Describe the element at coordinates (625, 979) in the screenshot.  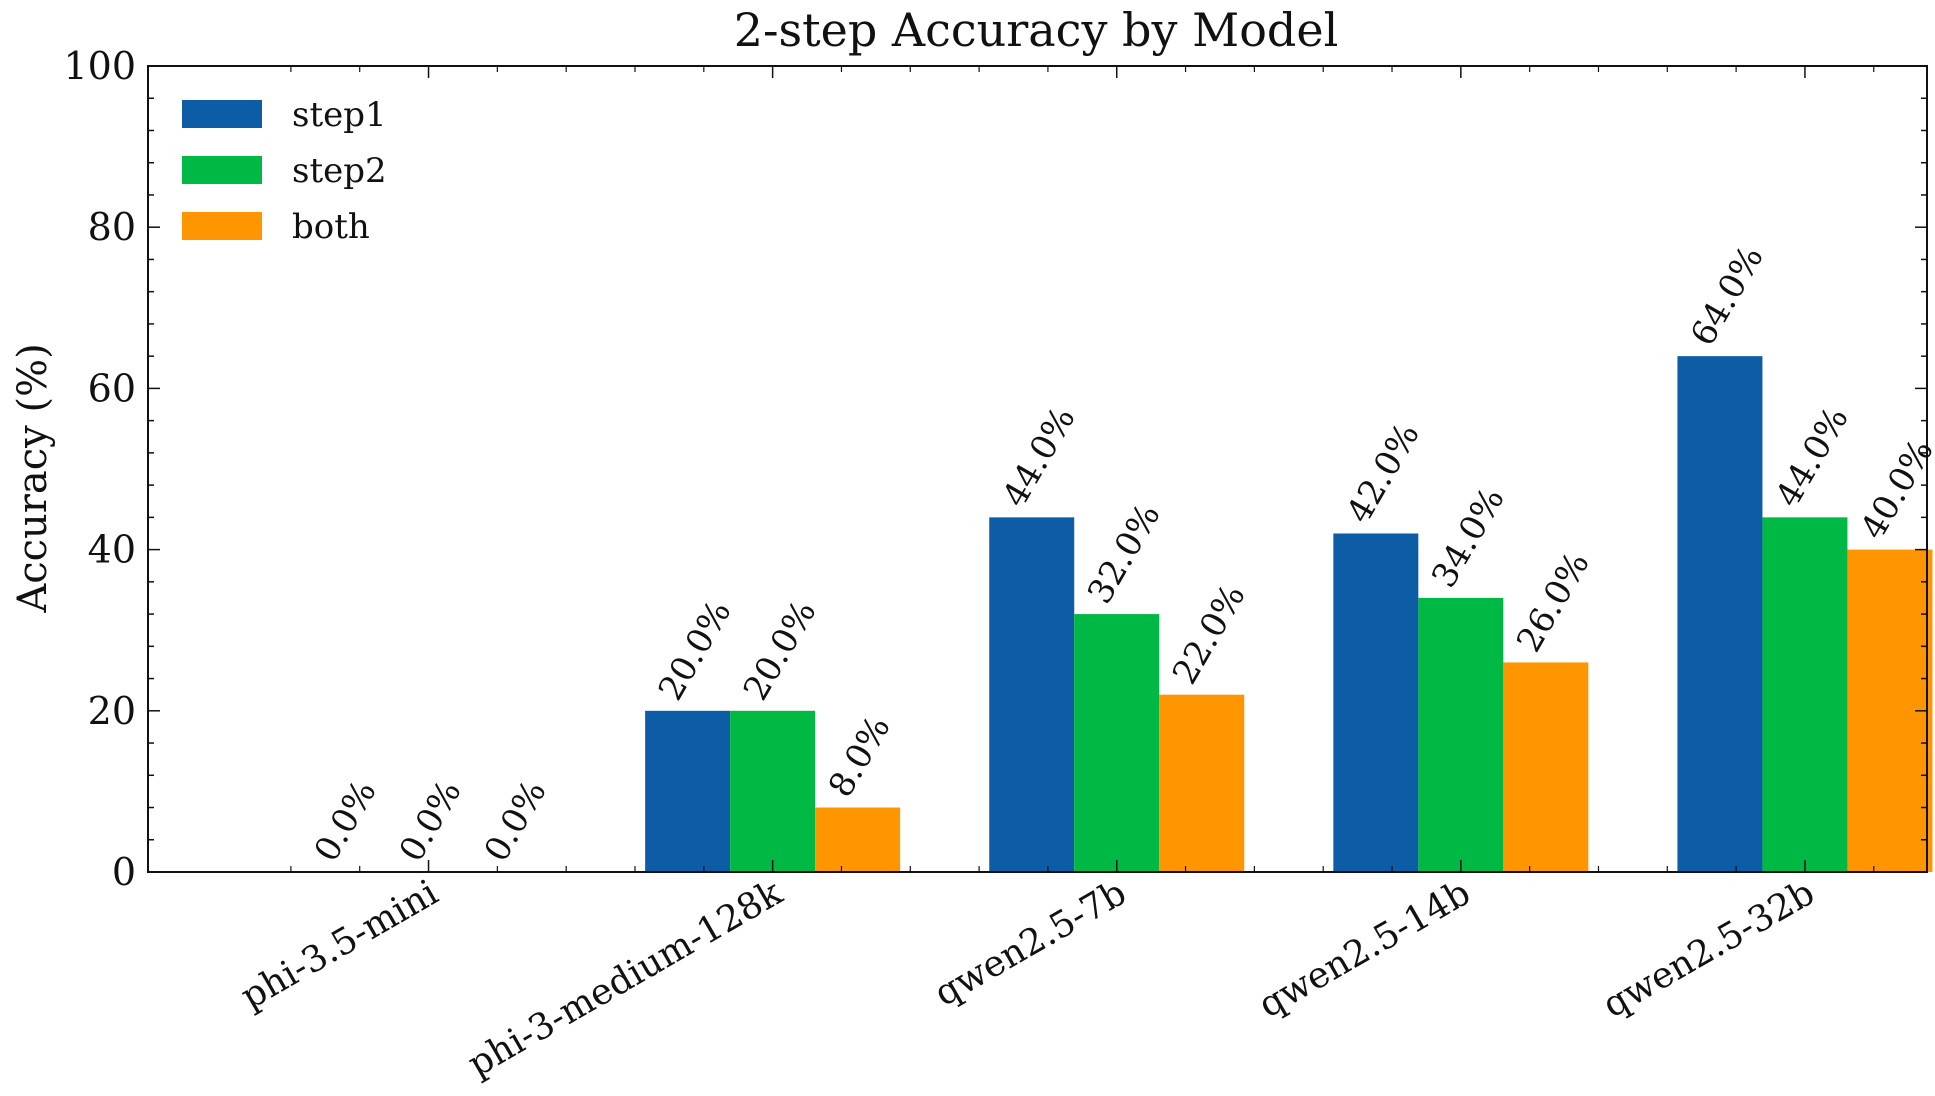
I see `x-tick-label-phi-3-medium-128k: phi-3-medium-128k` at that location.